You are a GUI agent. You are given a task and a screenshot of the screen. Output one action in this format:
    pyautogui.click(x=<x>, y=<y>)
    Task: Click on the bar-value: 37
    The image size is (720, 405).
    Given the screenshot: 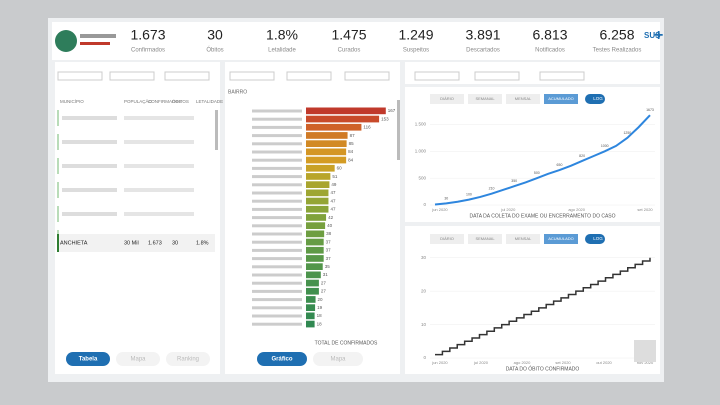 What is the action you would take?
    pyautogui.click(x=329, y=250)
    